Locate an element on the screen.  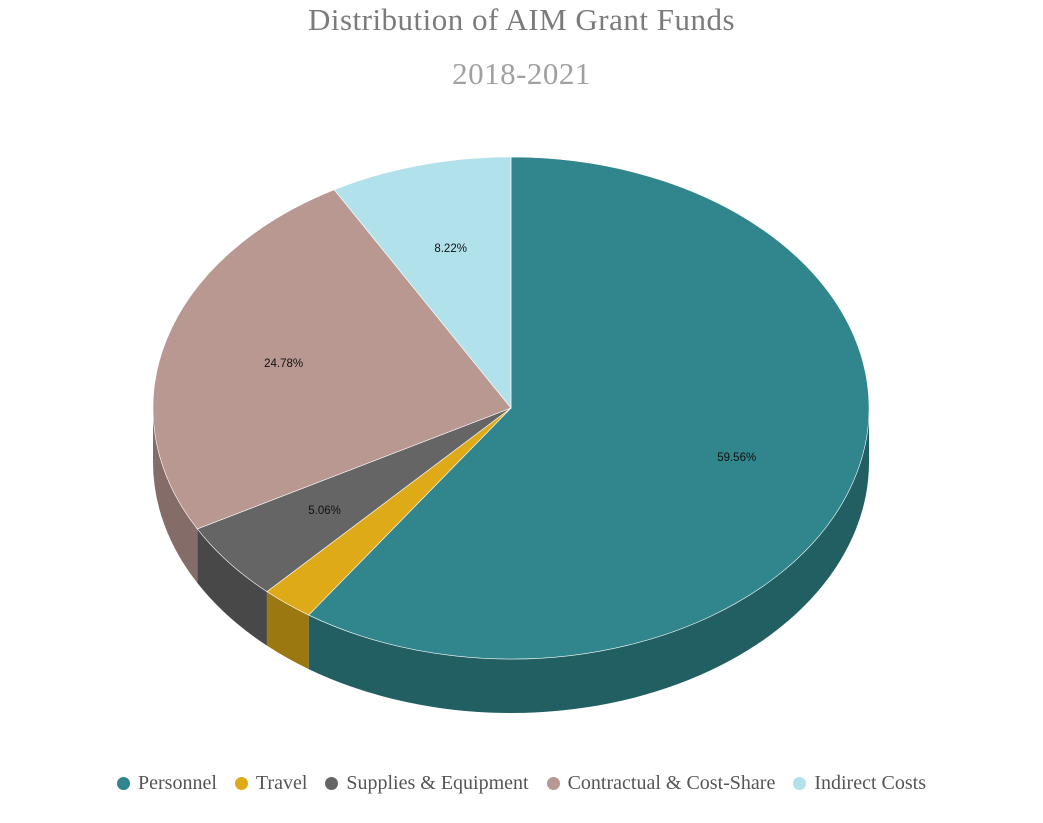
pie-slice-indirect-costs is located at coordinates (422, 282).